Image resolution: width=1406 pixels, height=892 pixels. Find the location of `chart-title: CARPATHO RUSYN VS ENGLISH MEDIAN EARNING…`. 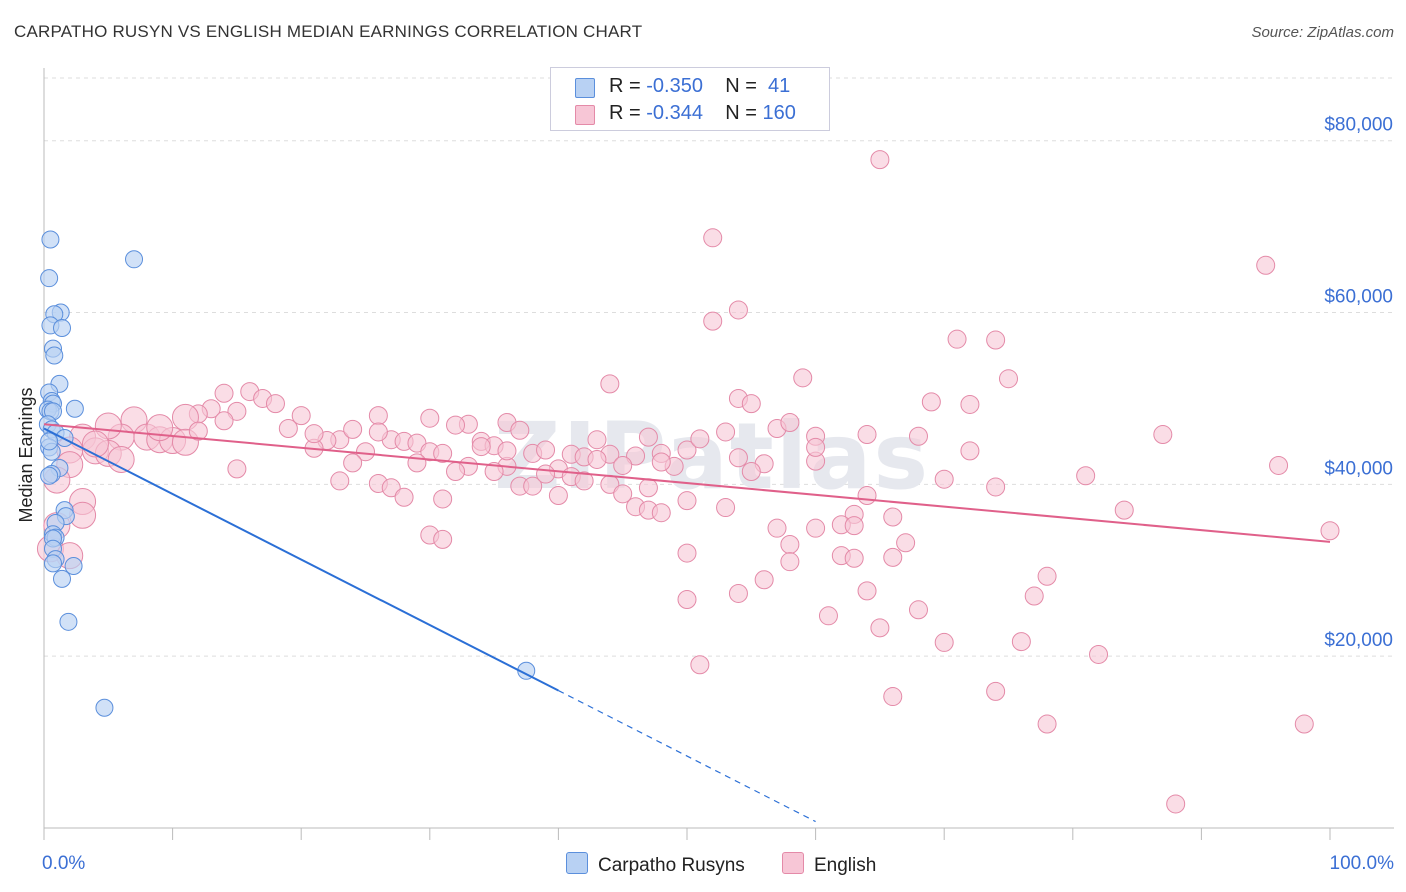

chart-title: CARPATHO RUSYN VS ENGLISH MEDIAN EARNING… is located at coordinates (328, 31).